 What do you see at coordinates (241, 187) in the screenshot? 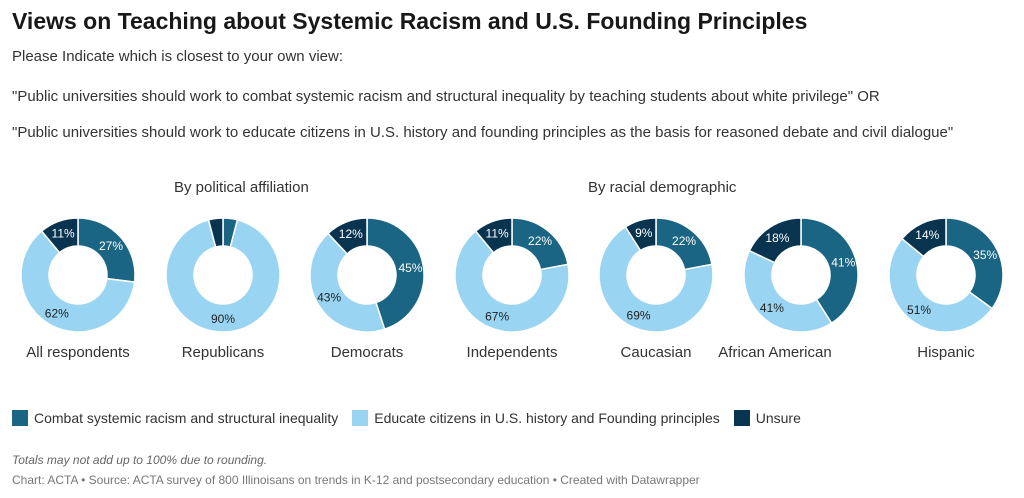
I see `group-header-political: By political affiliation` at bounding box center [241, 187].